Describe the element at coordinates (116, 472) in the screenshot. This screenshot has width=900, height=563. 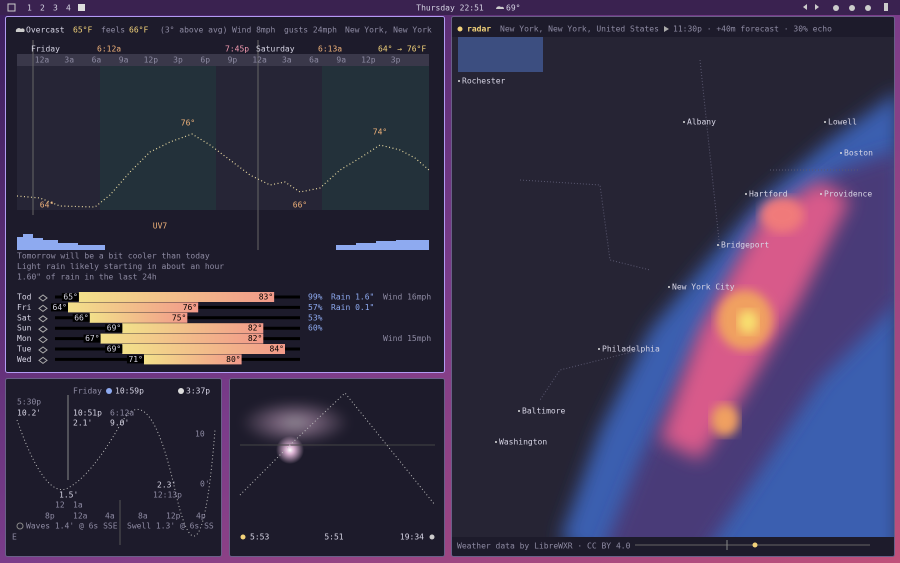
I see `tide-curve` at that location.